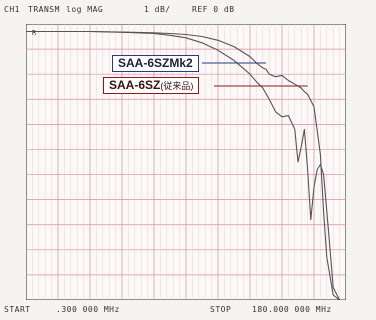 The height and width of the screenshot is (320, 376). I want to click on legend-saa-6sz-suffix: (従来品), so click(177, 86).